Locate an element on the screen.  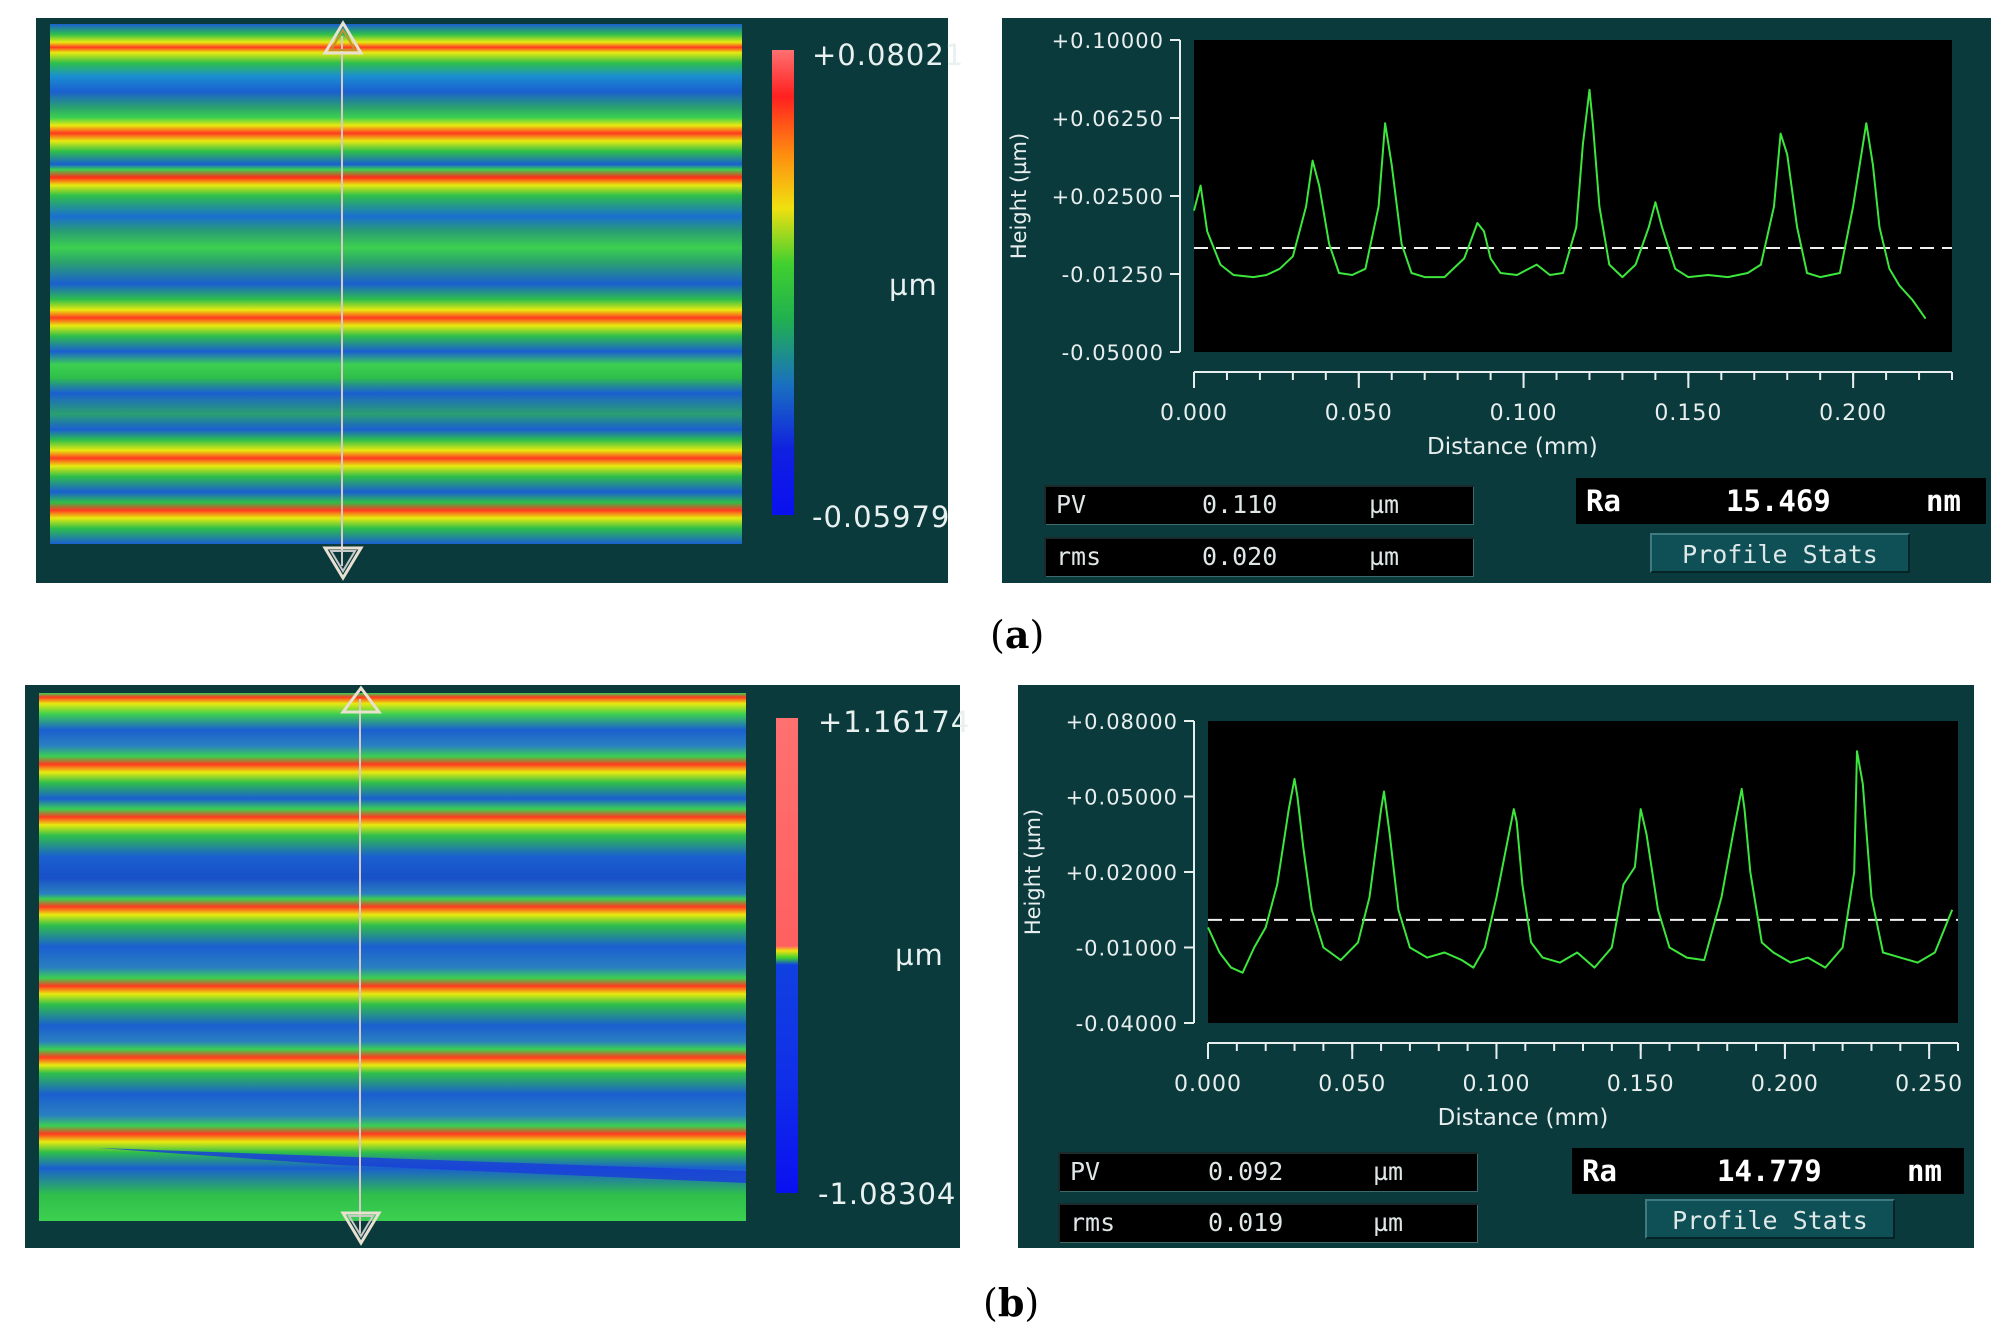
pv-unit-a: µm is located at coordinates (1384, 504).